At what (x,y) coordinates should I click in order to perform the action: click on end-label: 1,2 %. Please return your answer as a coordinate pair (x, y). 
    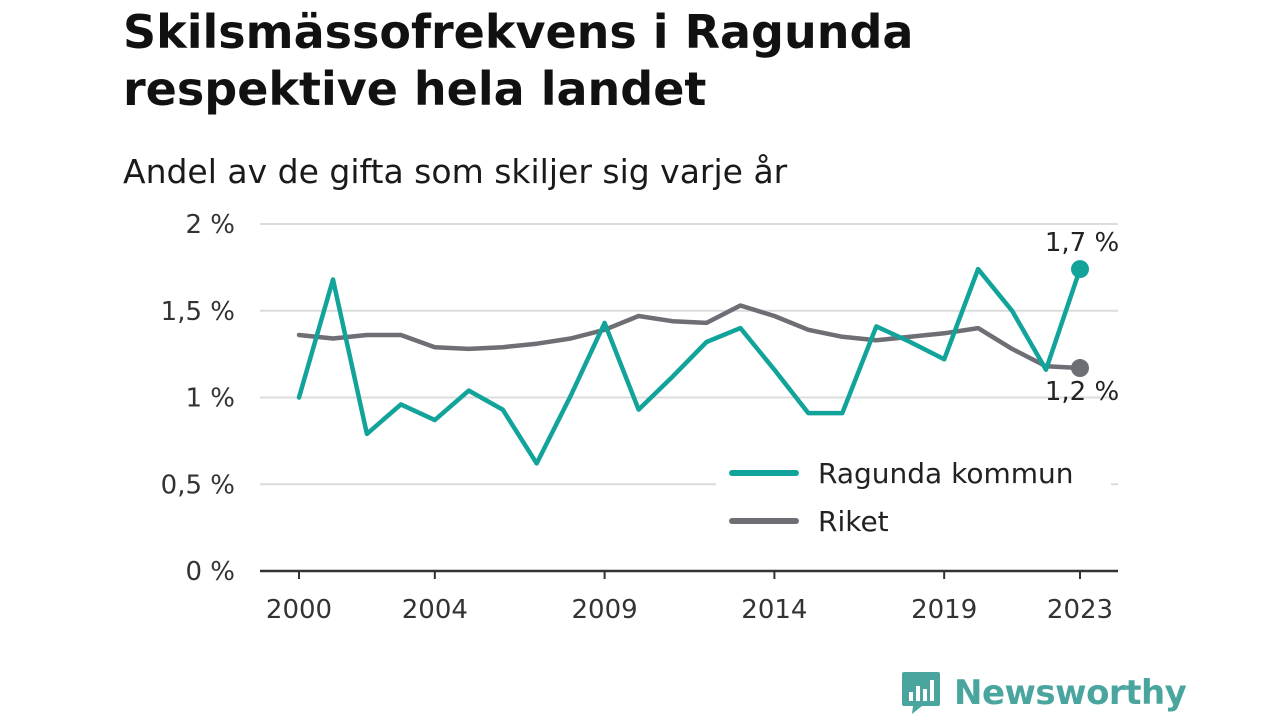
    Looking at the image, I should click on (1082, 392).